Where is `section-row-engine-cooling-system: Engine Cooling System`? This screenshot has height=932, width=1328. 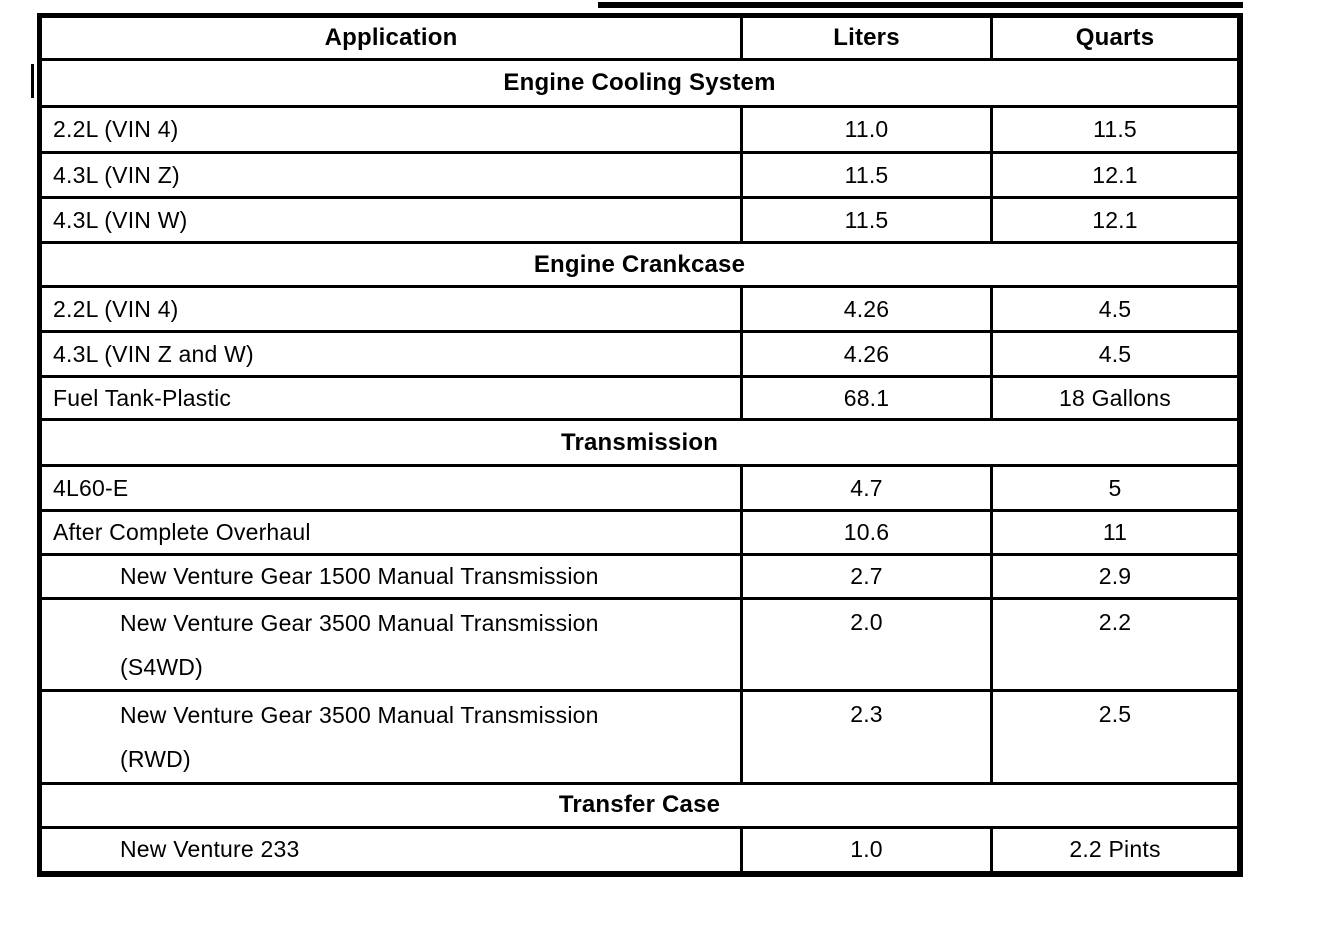
section-row-engine-cooling-system: Engine Cooling System is located at coordinates (639, 81).